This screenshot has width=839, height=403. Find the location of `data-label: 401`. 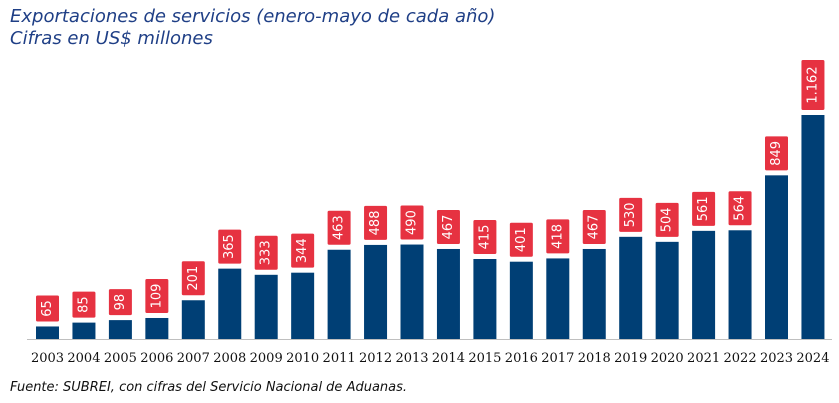

data-label: 401 is located at coordinates (521, 239).